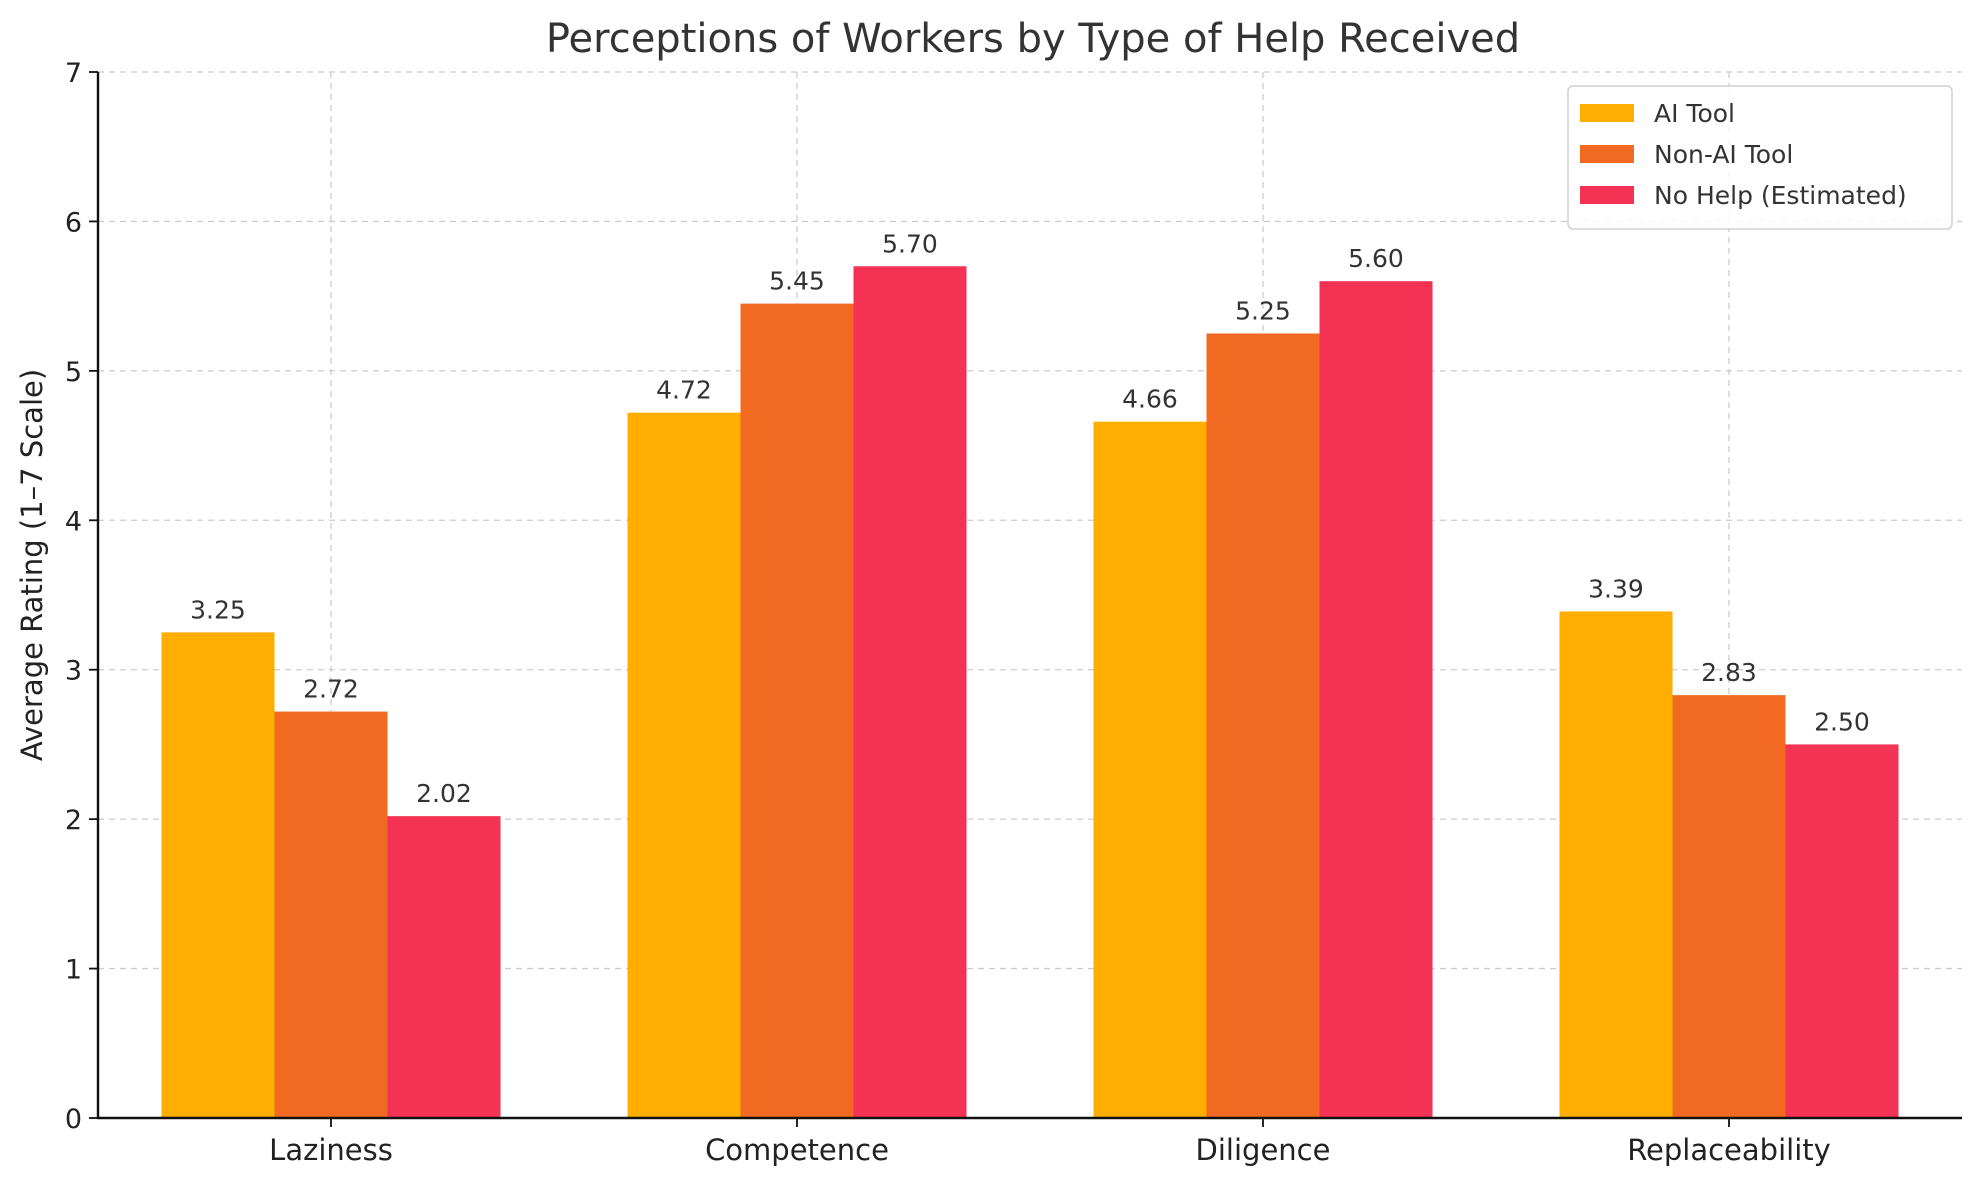 This screenshot has width=1979, height=1180. Describe the element at coordinates (910, 243) in the screenshot. I see `bar-value-label: 5.70` at that location.